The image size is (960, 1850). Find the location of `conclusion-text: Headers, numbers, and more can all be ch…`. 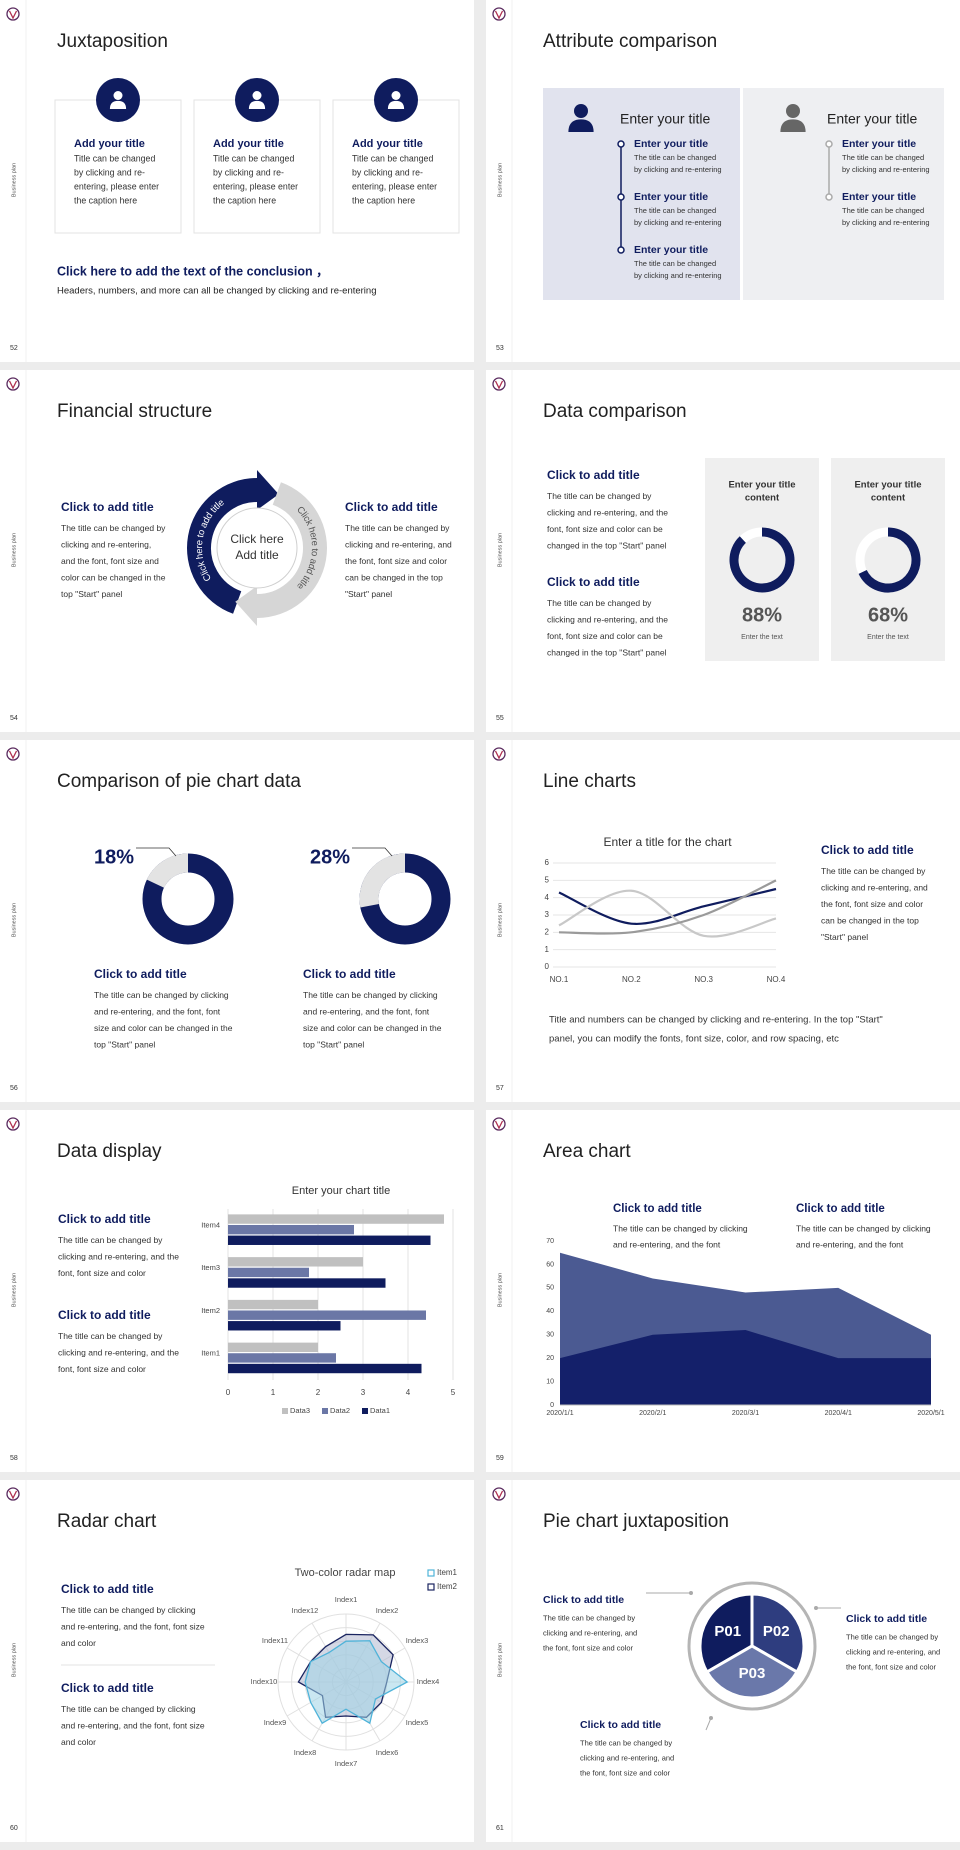

conclusion-text: Headers, numbers, and more can all be ch… is located at coordinates (217, 291).